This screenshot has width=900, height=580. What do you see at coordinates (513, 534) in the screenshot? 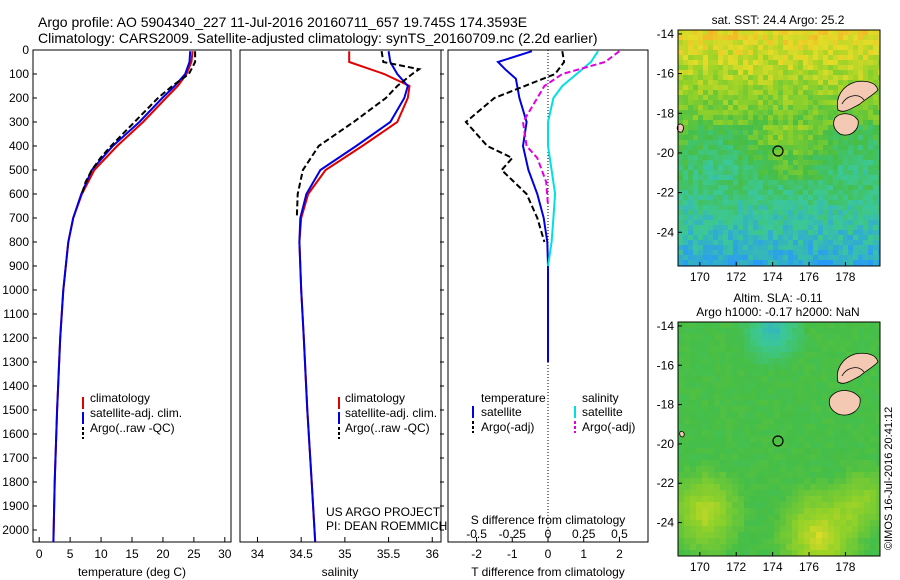
I see `s-tick-label: -0.25` at bounding box center [513, 534].